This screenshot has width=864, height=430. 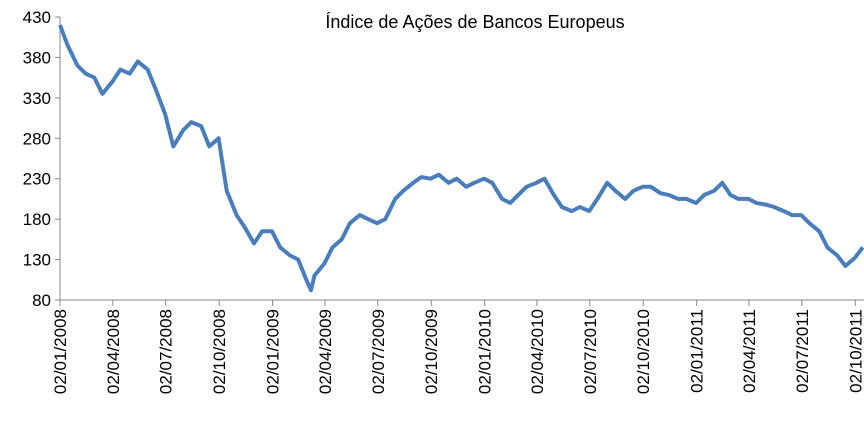 What do you see at coordinates (697, 351) in the screenshot?
I see `x-tick-label: 02/01/2011` at bounding box center [697, 351].